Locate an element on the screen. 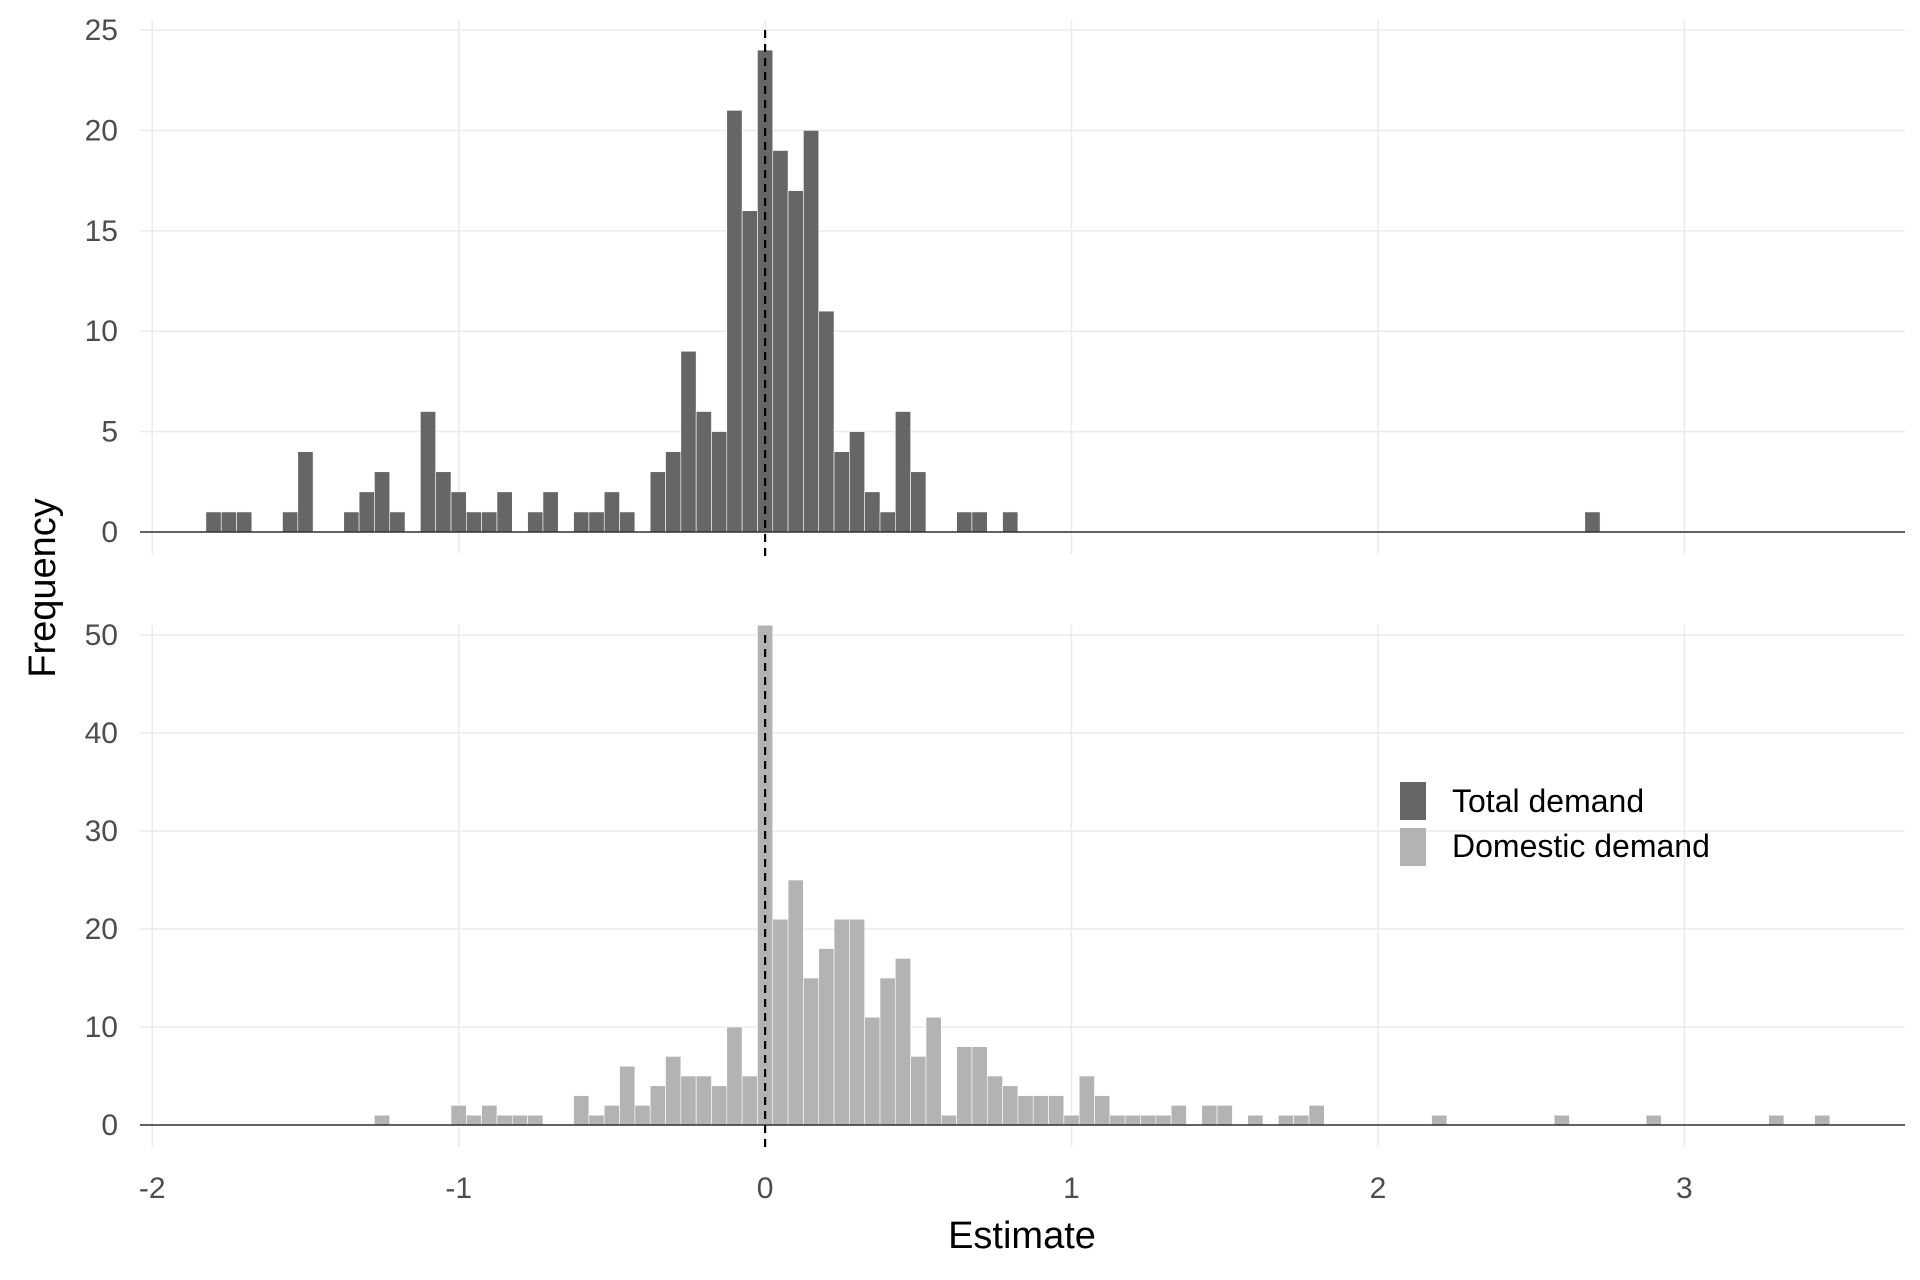 The height and width of the screenshot is (1280, 1920). y-axis-title: Frequency is located at coordinates (43, 588).